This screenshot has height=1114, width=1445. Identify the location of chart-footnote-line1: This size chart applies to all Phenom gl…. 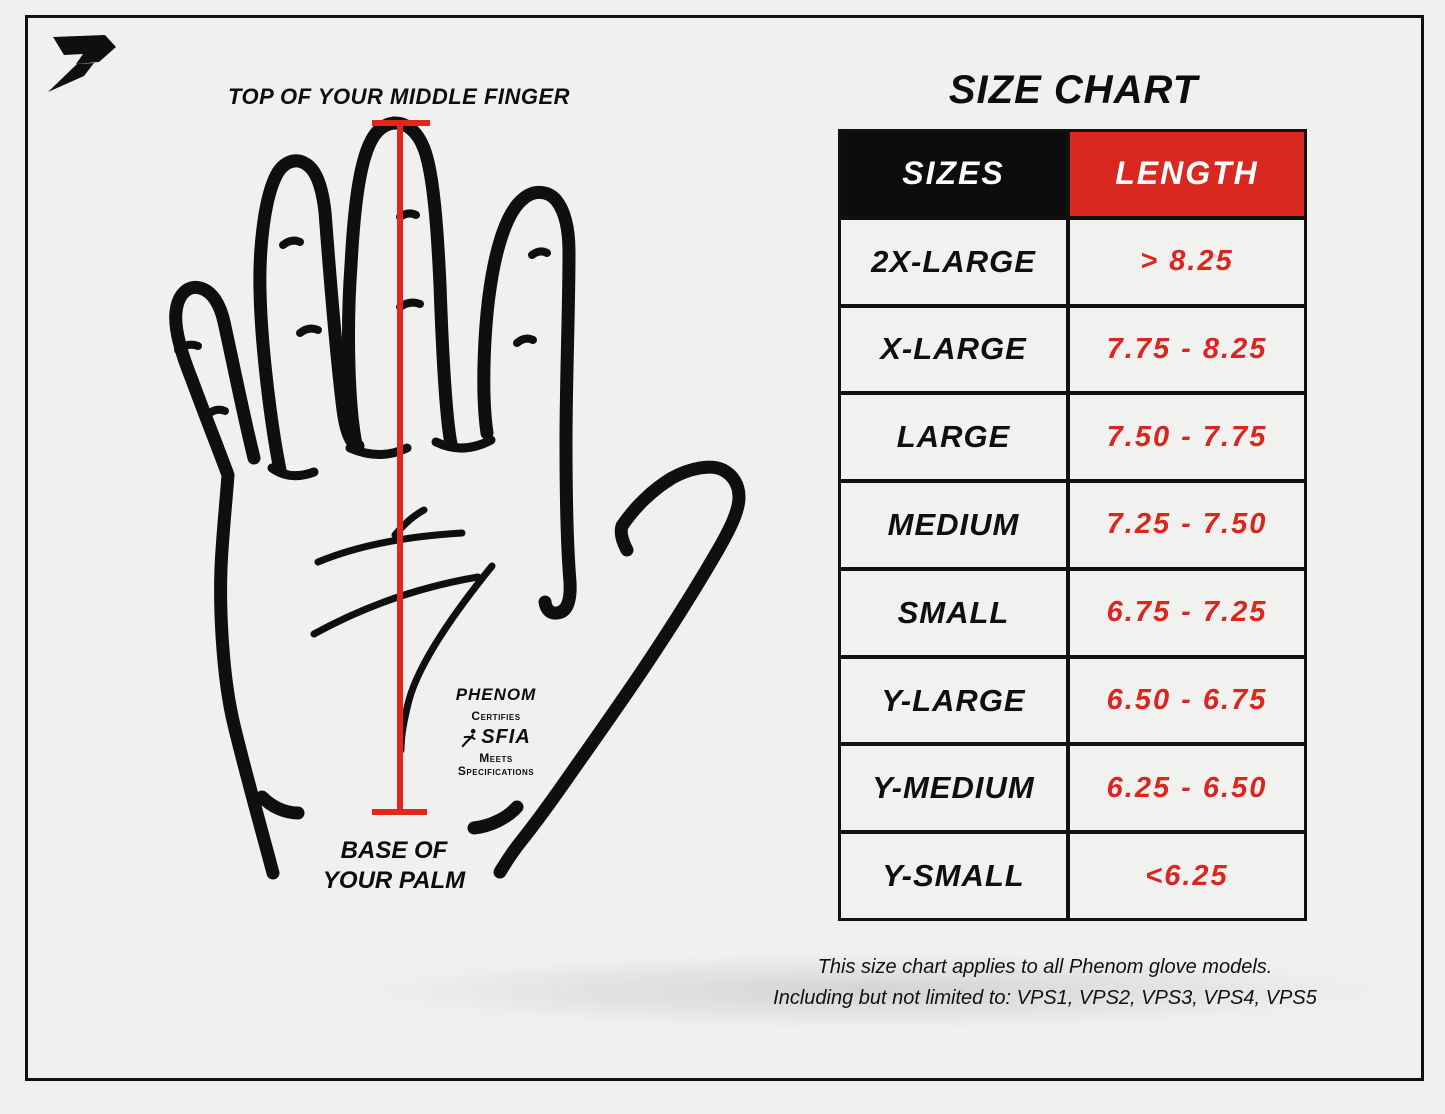
(1045, 967).